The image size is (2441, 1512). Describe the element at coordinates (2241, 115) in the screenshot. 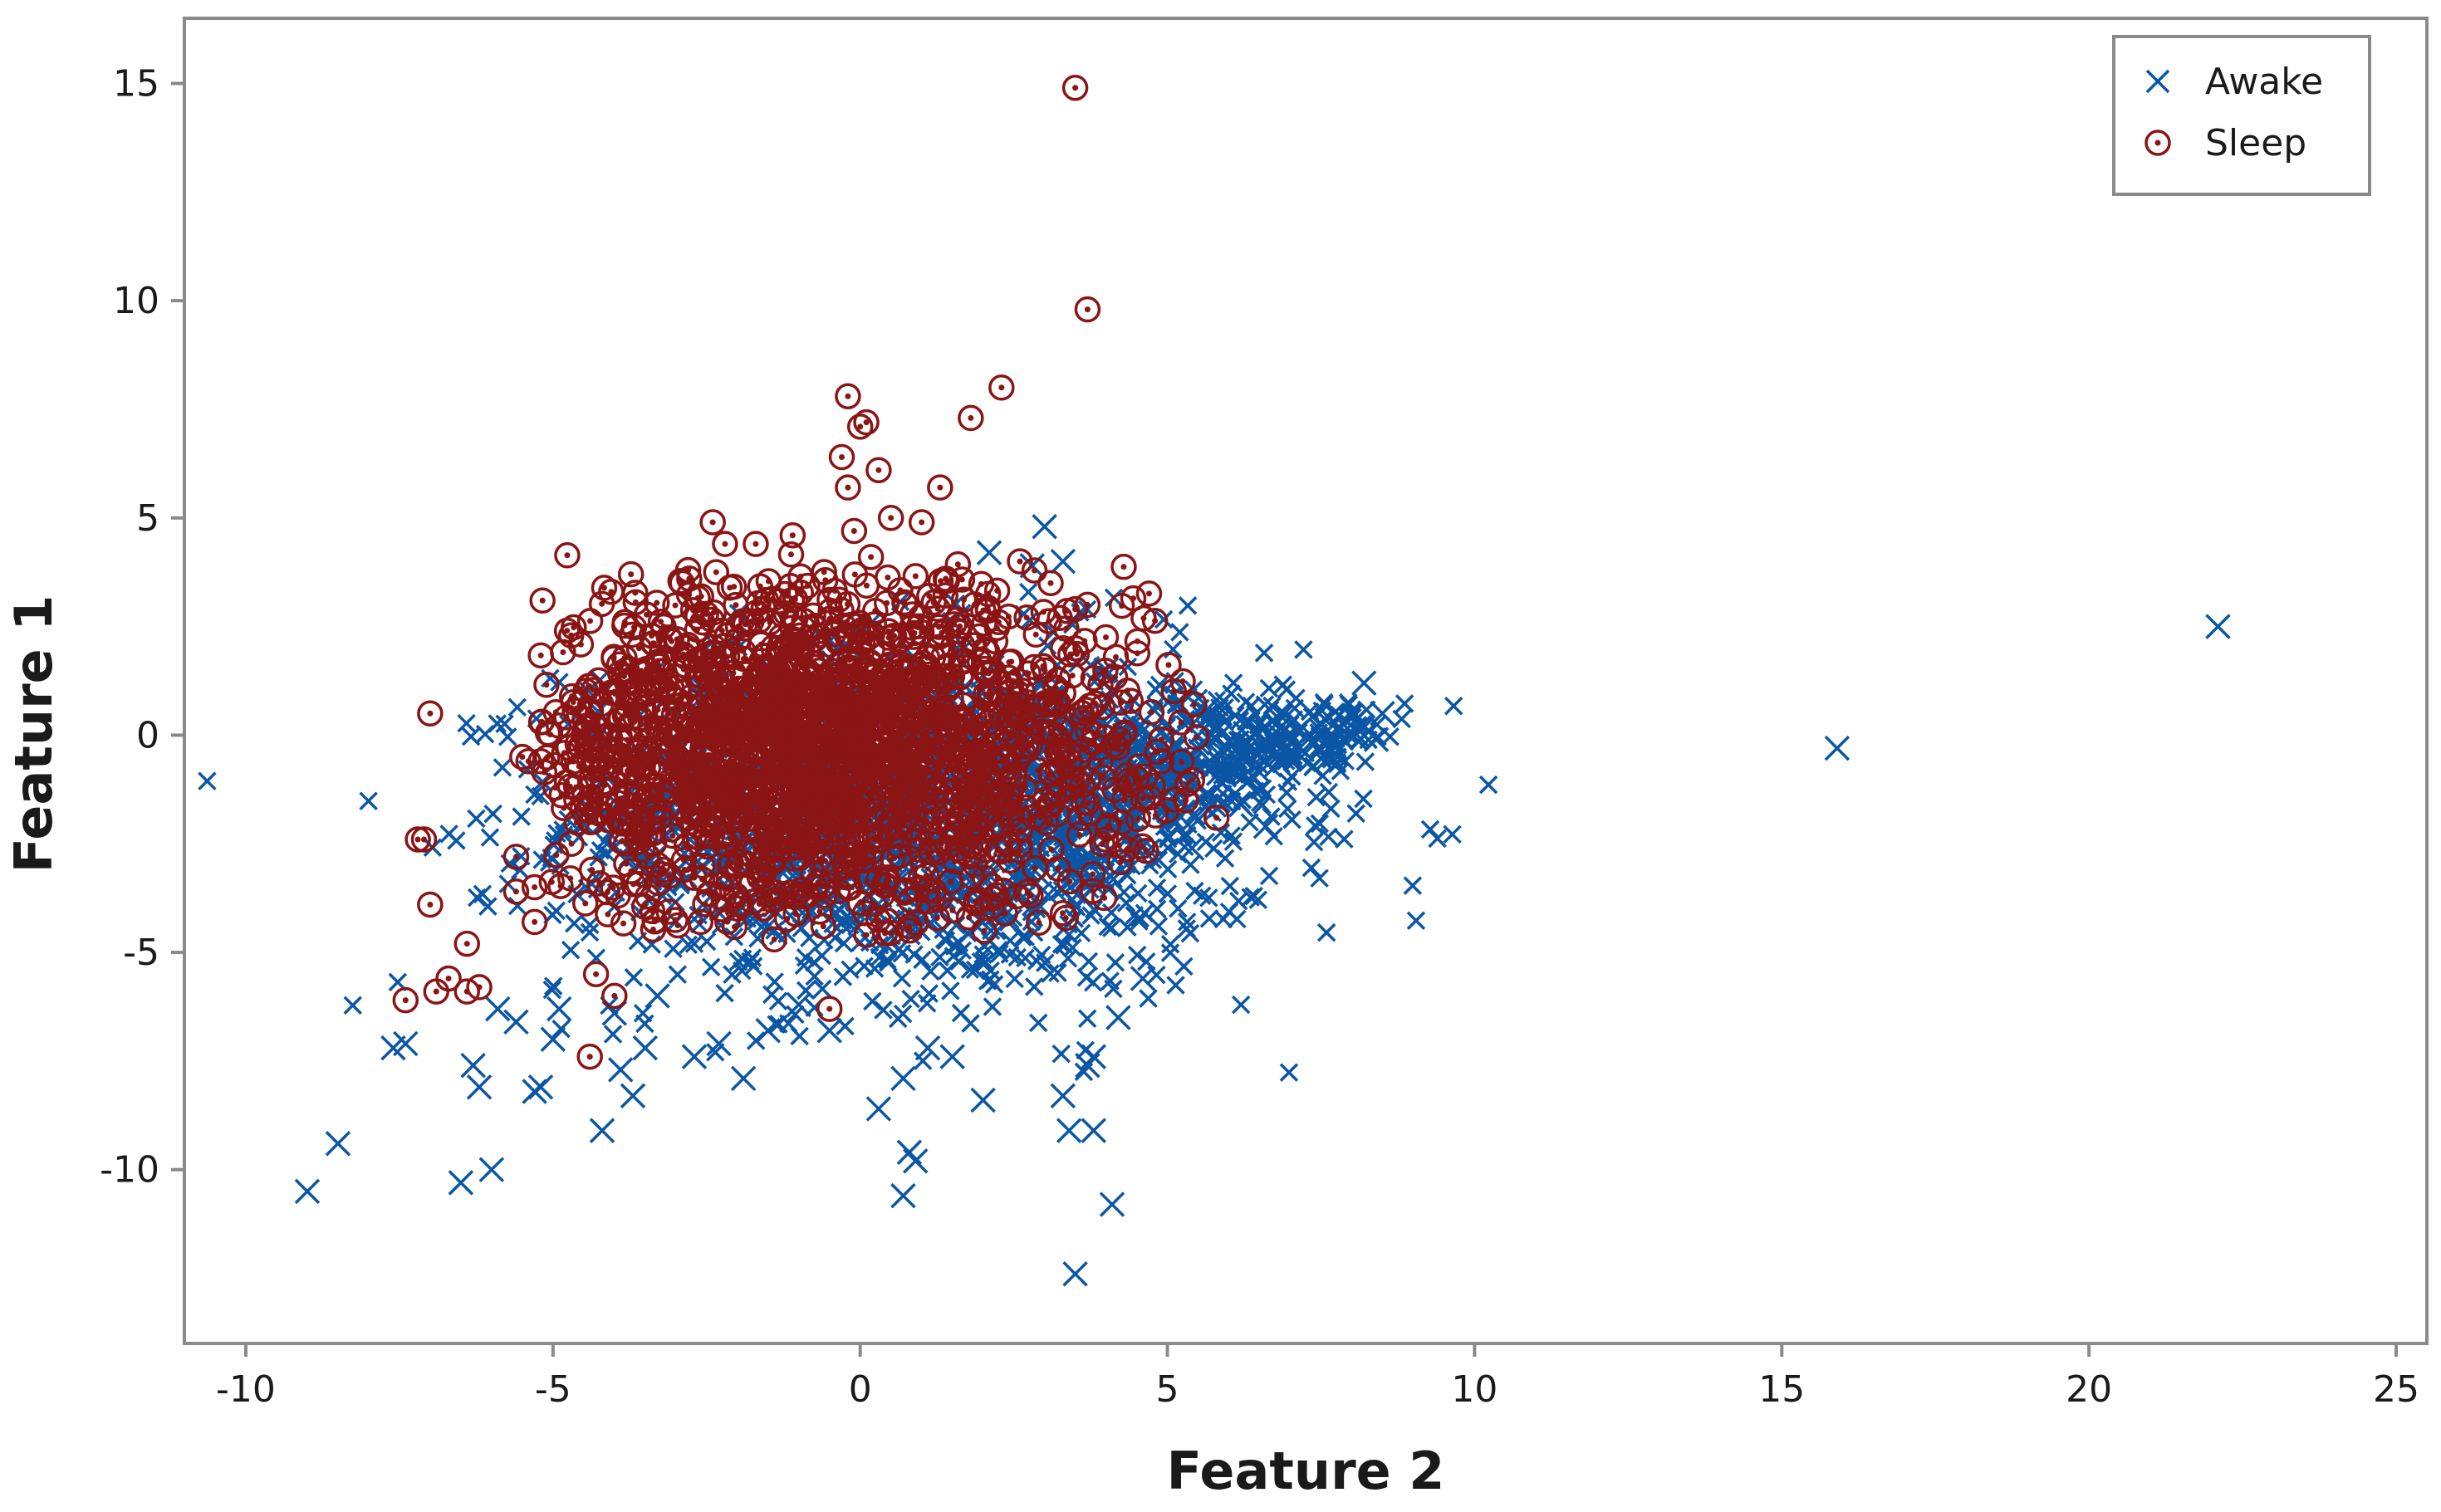

I see `legend: Awake Sleep` at that location.